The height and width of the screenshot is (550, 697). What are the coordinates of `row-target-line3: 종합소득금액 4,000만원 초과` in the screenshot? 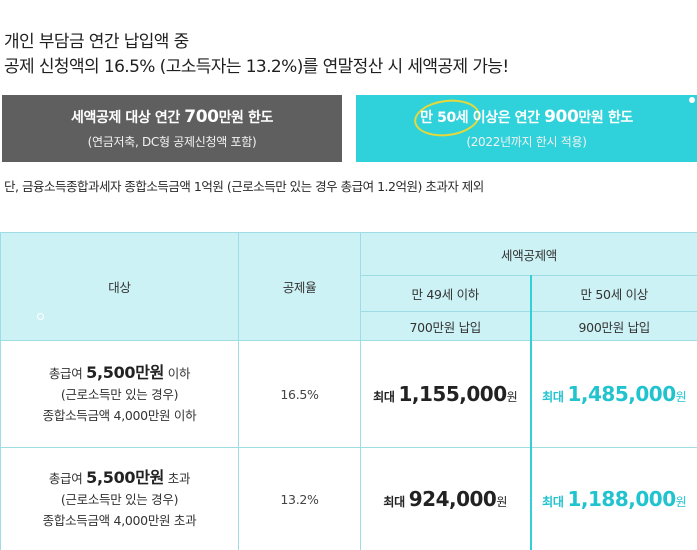 It's located at (119, 520).